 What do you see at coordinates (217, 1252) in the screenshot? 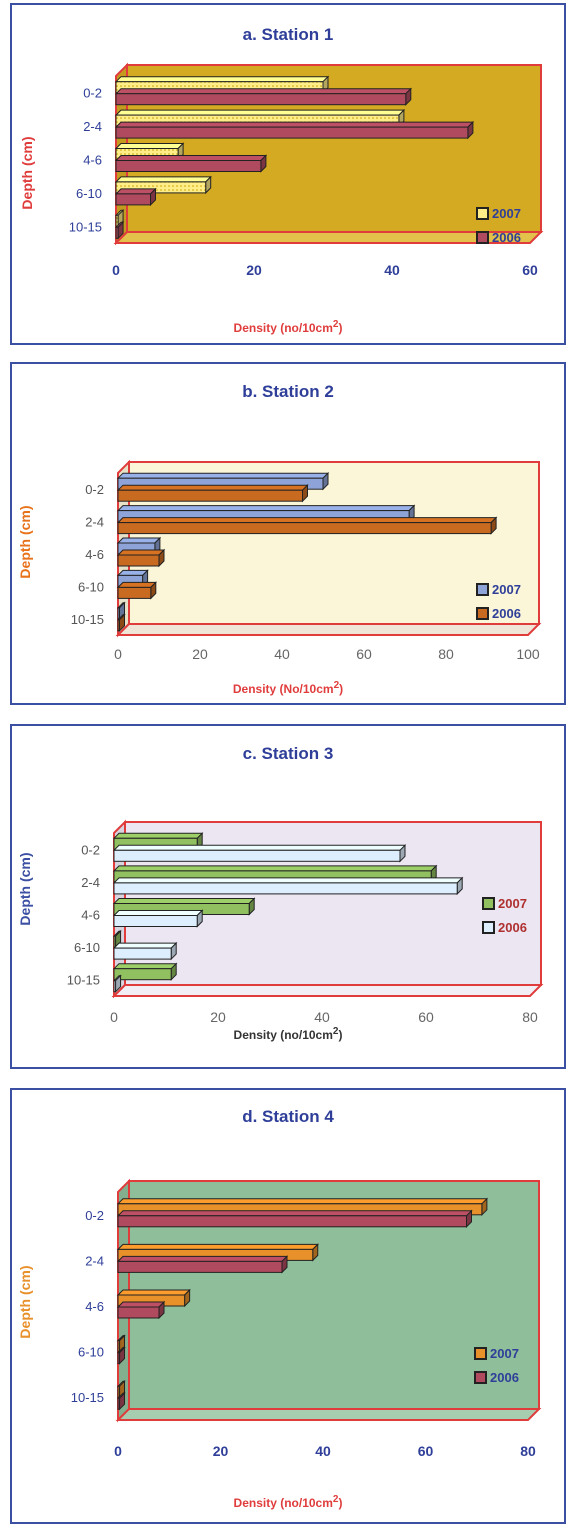
I see `bar-2-4-2007` at bounding box center [217, 1252].